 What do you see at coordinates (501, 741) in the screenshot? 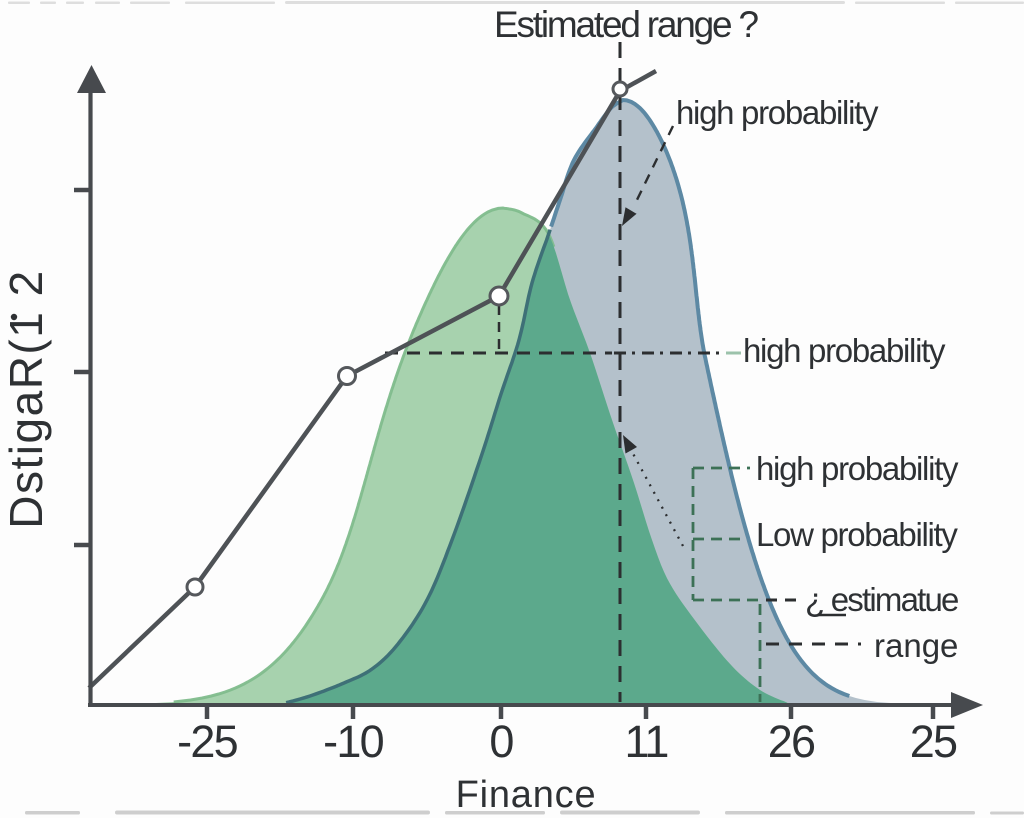
I see `svg-text: 0` at bounding box center [501, 741].